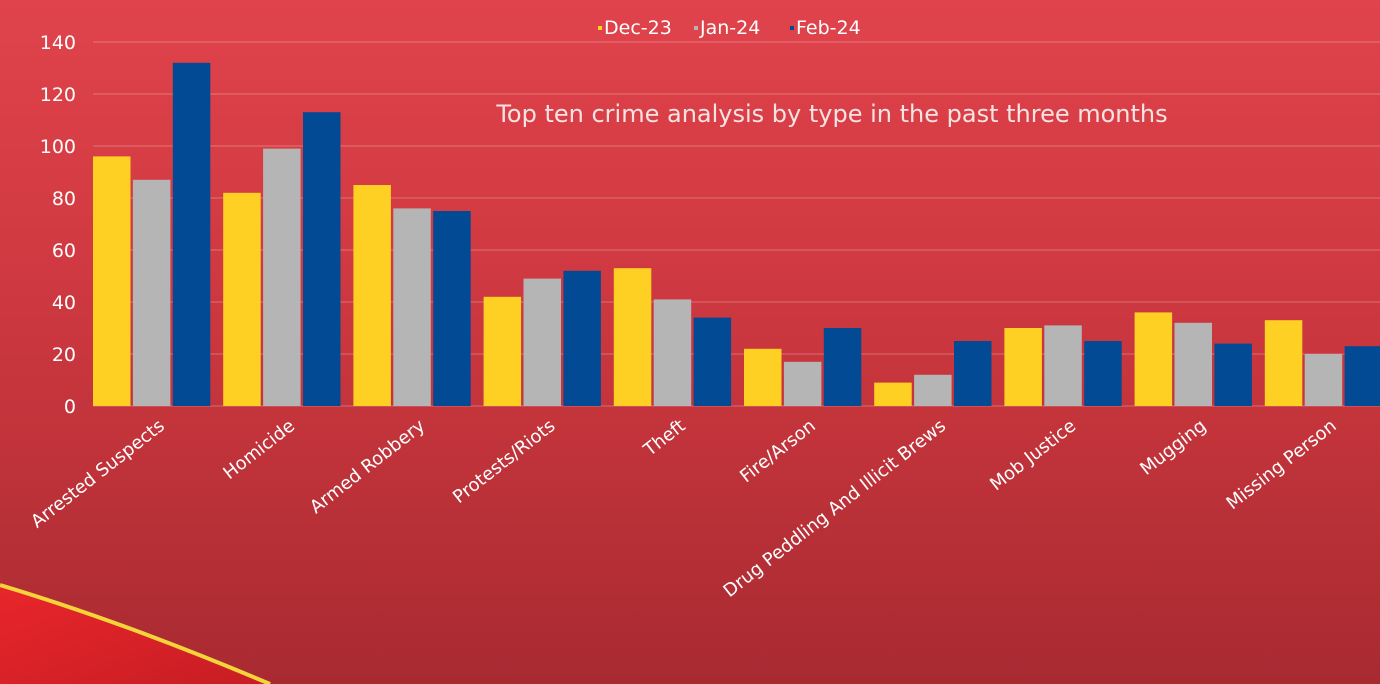 The height and width of the screenshot is (684, 1380). What do you see at coordinates (70, 407) in the screenshot?
I see `y-tick-label: 0` at bounding box center [70, 407].